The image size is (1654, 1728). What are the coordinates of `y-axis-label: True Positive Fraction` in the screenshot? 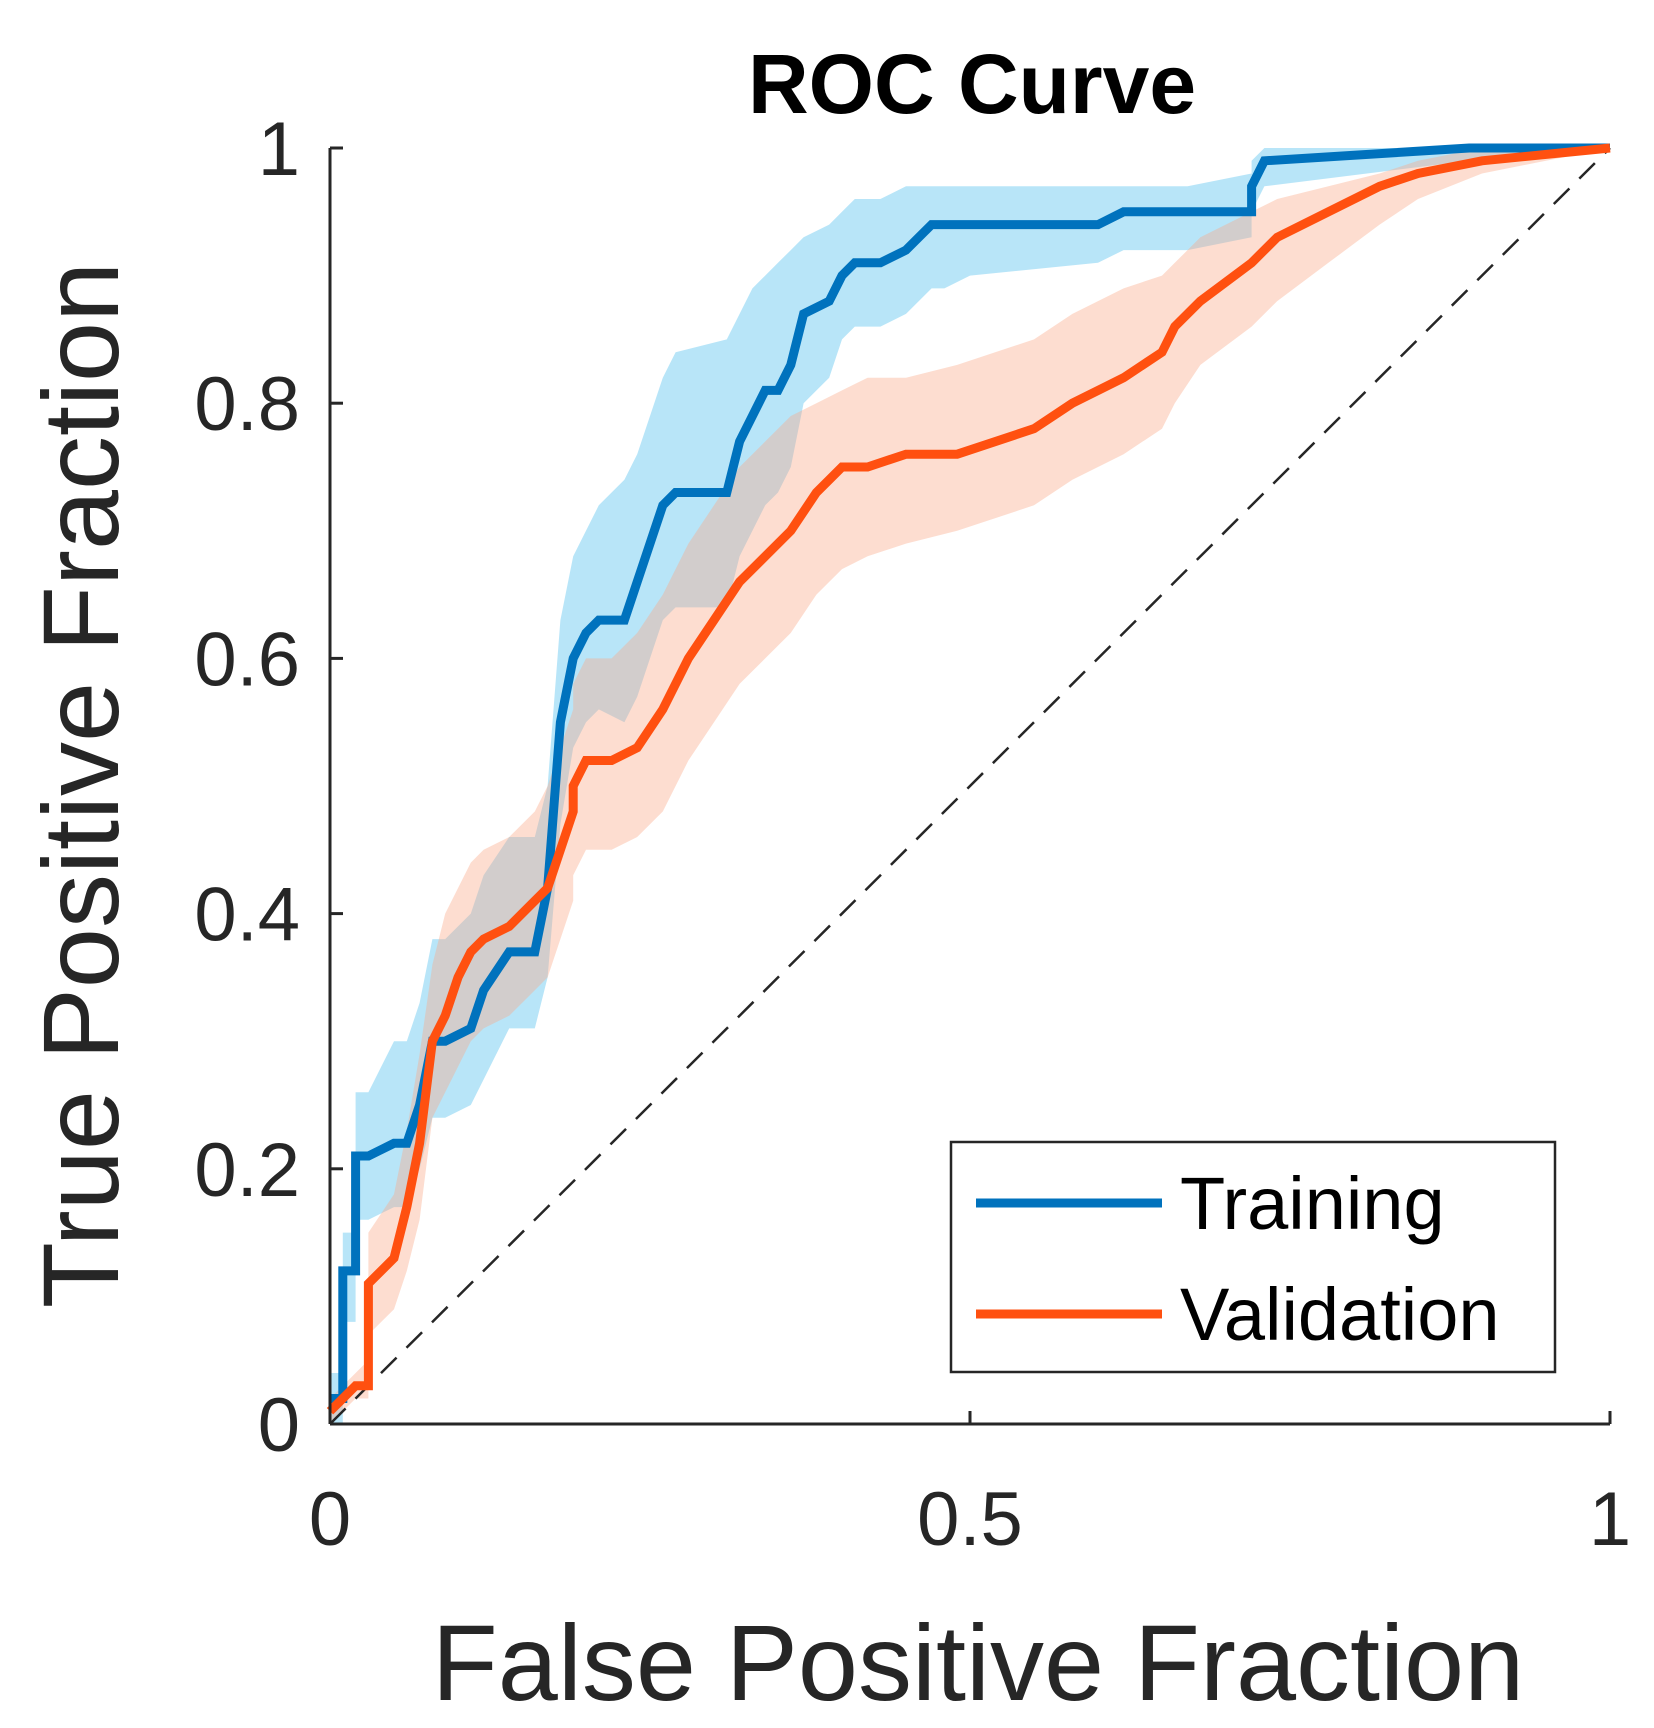 It's located at (80, 785).